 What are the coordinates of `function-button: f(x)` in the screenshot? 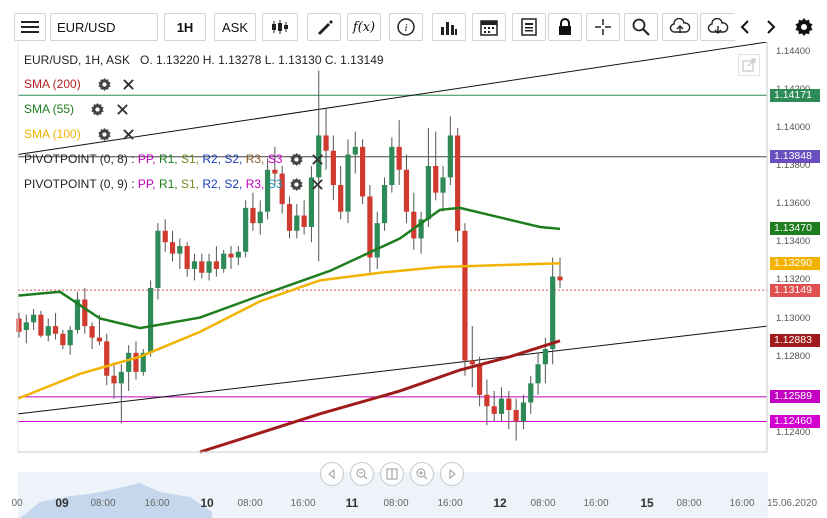 It's located at (364, 27).